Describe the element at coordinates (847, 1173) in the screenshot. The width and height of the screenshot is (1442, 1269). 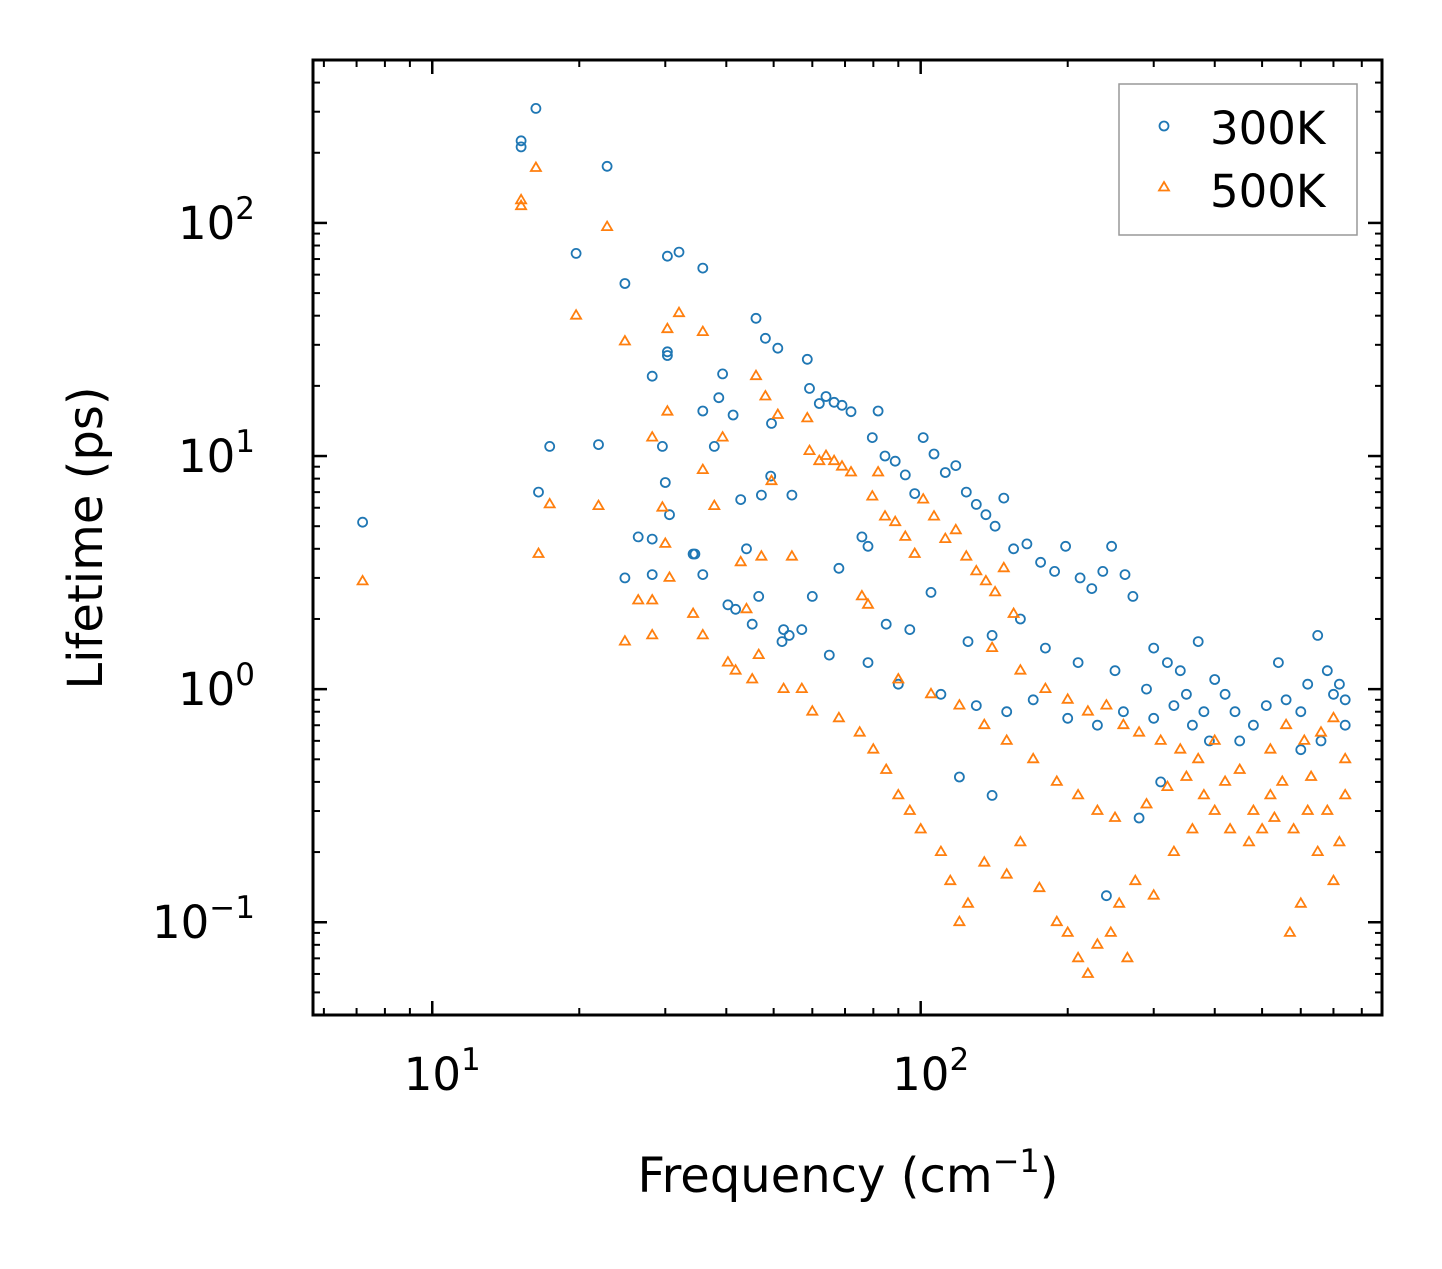
I see `x-axis-label: Frequency (cm−1)` at that location.